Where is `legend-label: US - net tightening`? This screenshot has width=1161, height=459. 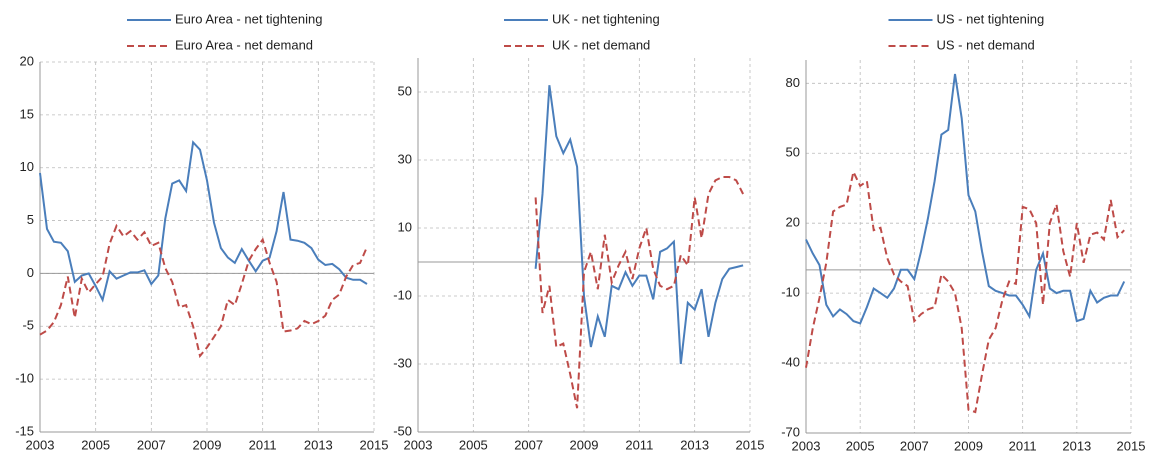
legend-label: US - net tightening is located at coordinates (991, 18).